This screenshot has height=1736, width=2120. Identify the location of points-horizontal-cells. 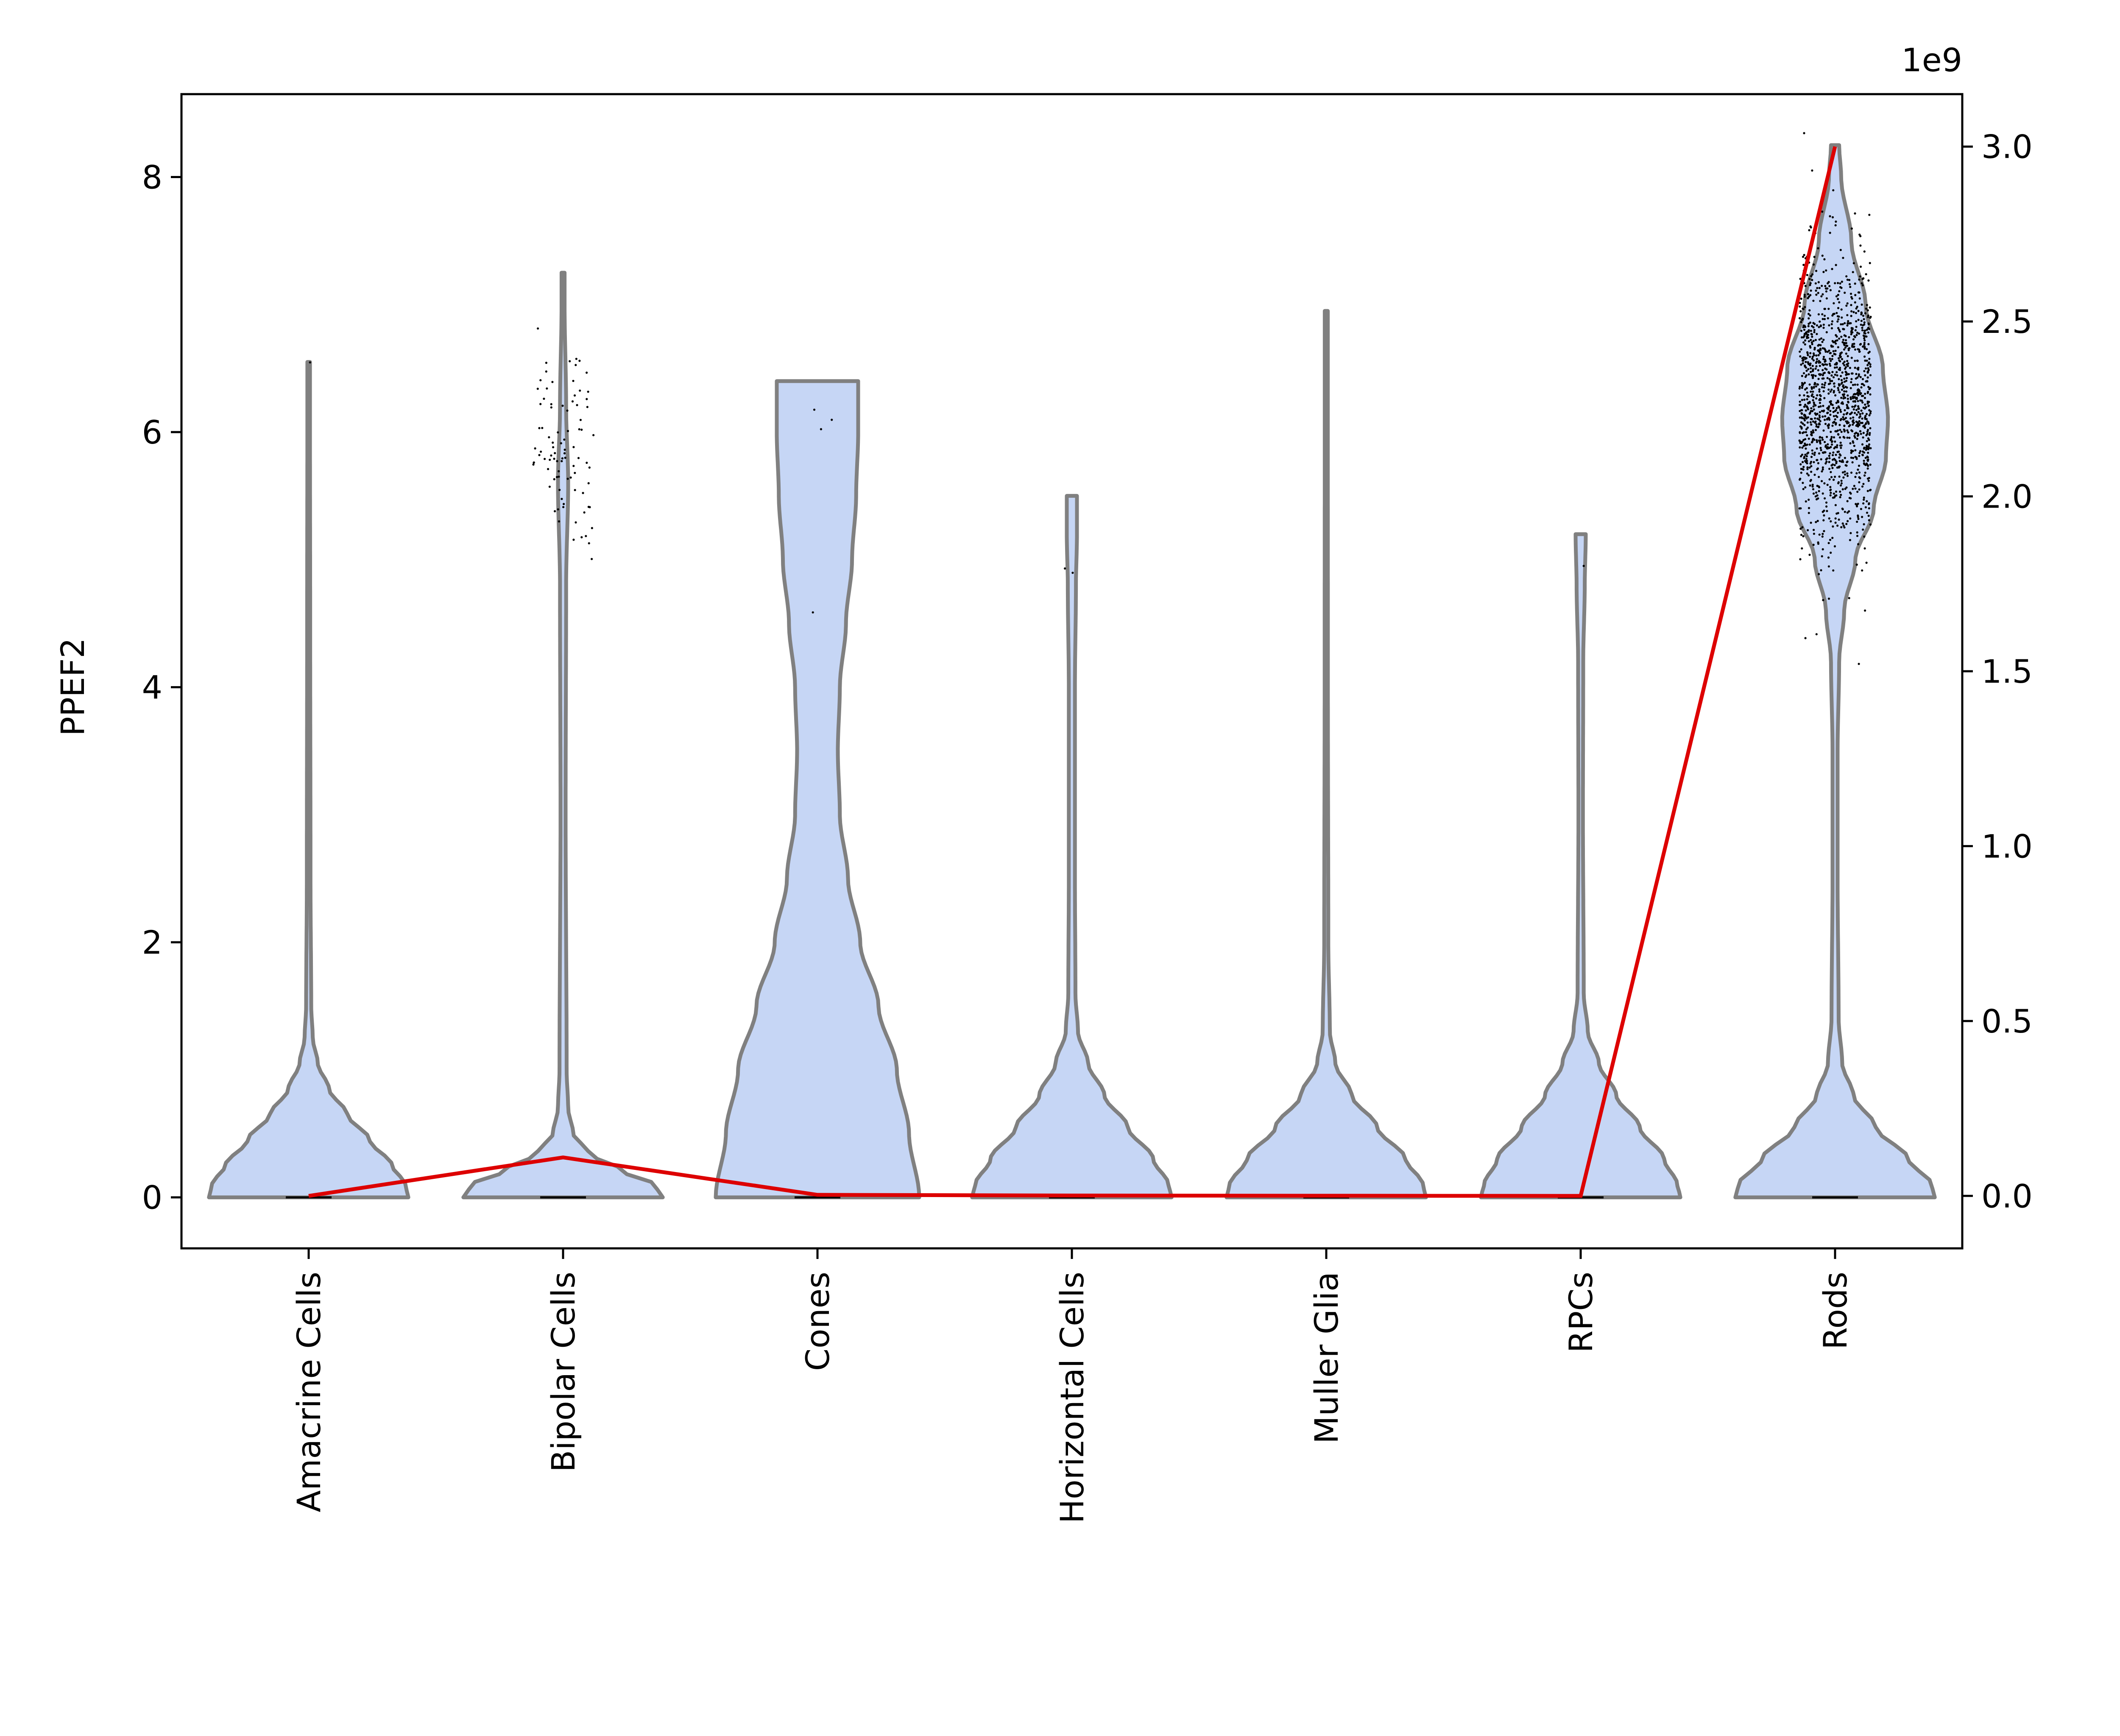
(1069, 570).